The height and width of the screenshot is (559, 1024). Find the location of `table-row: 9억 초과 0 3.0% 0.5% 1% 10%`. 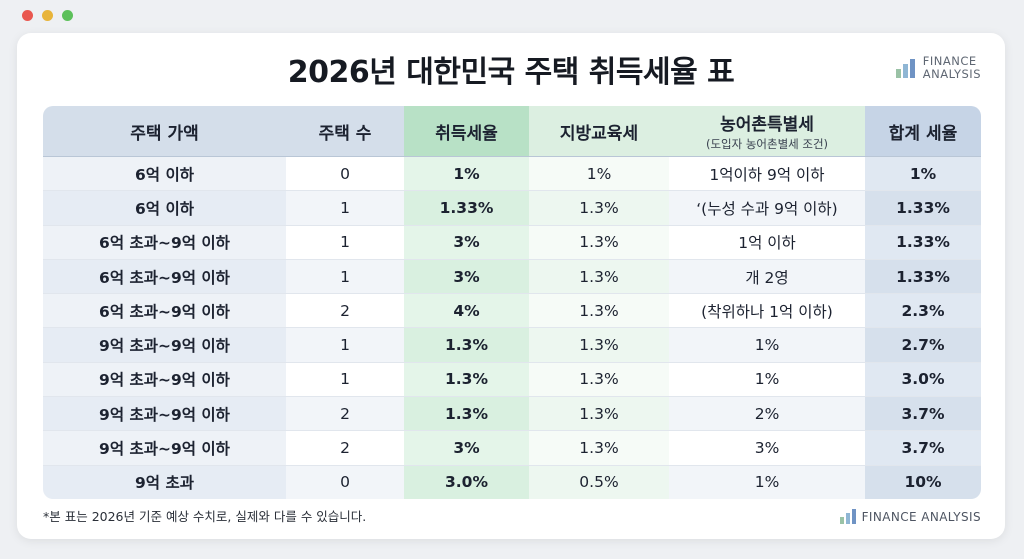

table-row: 9억 초과 0 3.0% 0.5% 1% 10% is located at coordinates (512, 482).